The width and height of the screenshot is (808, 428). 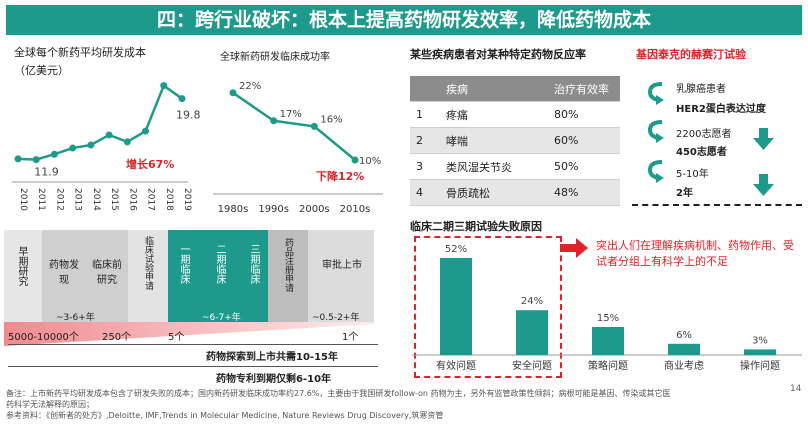 I want to click on x-tick-label: 2010, so click(x=23, y=199).